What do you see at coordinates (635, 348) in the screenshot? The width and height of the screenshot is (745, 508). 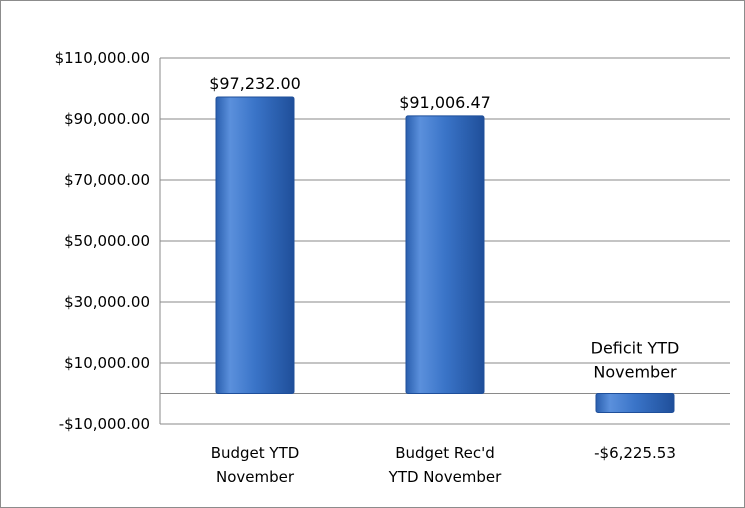 I see `data-label: Deficit YTD` at bounding box center [635, 348].